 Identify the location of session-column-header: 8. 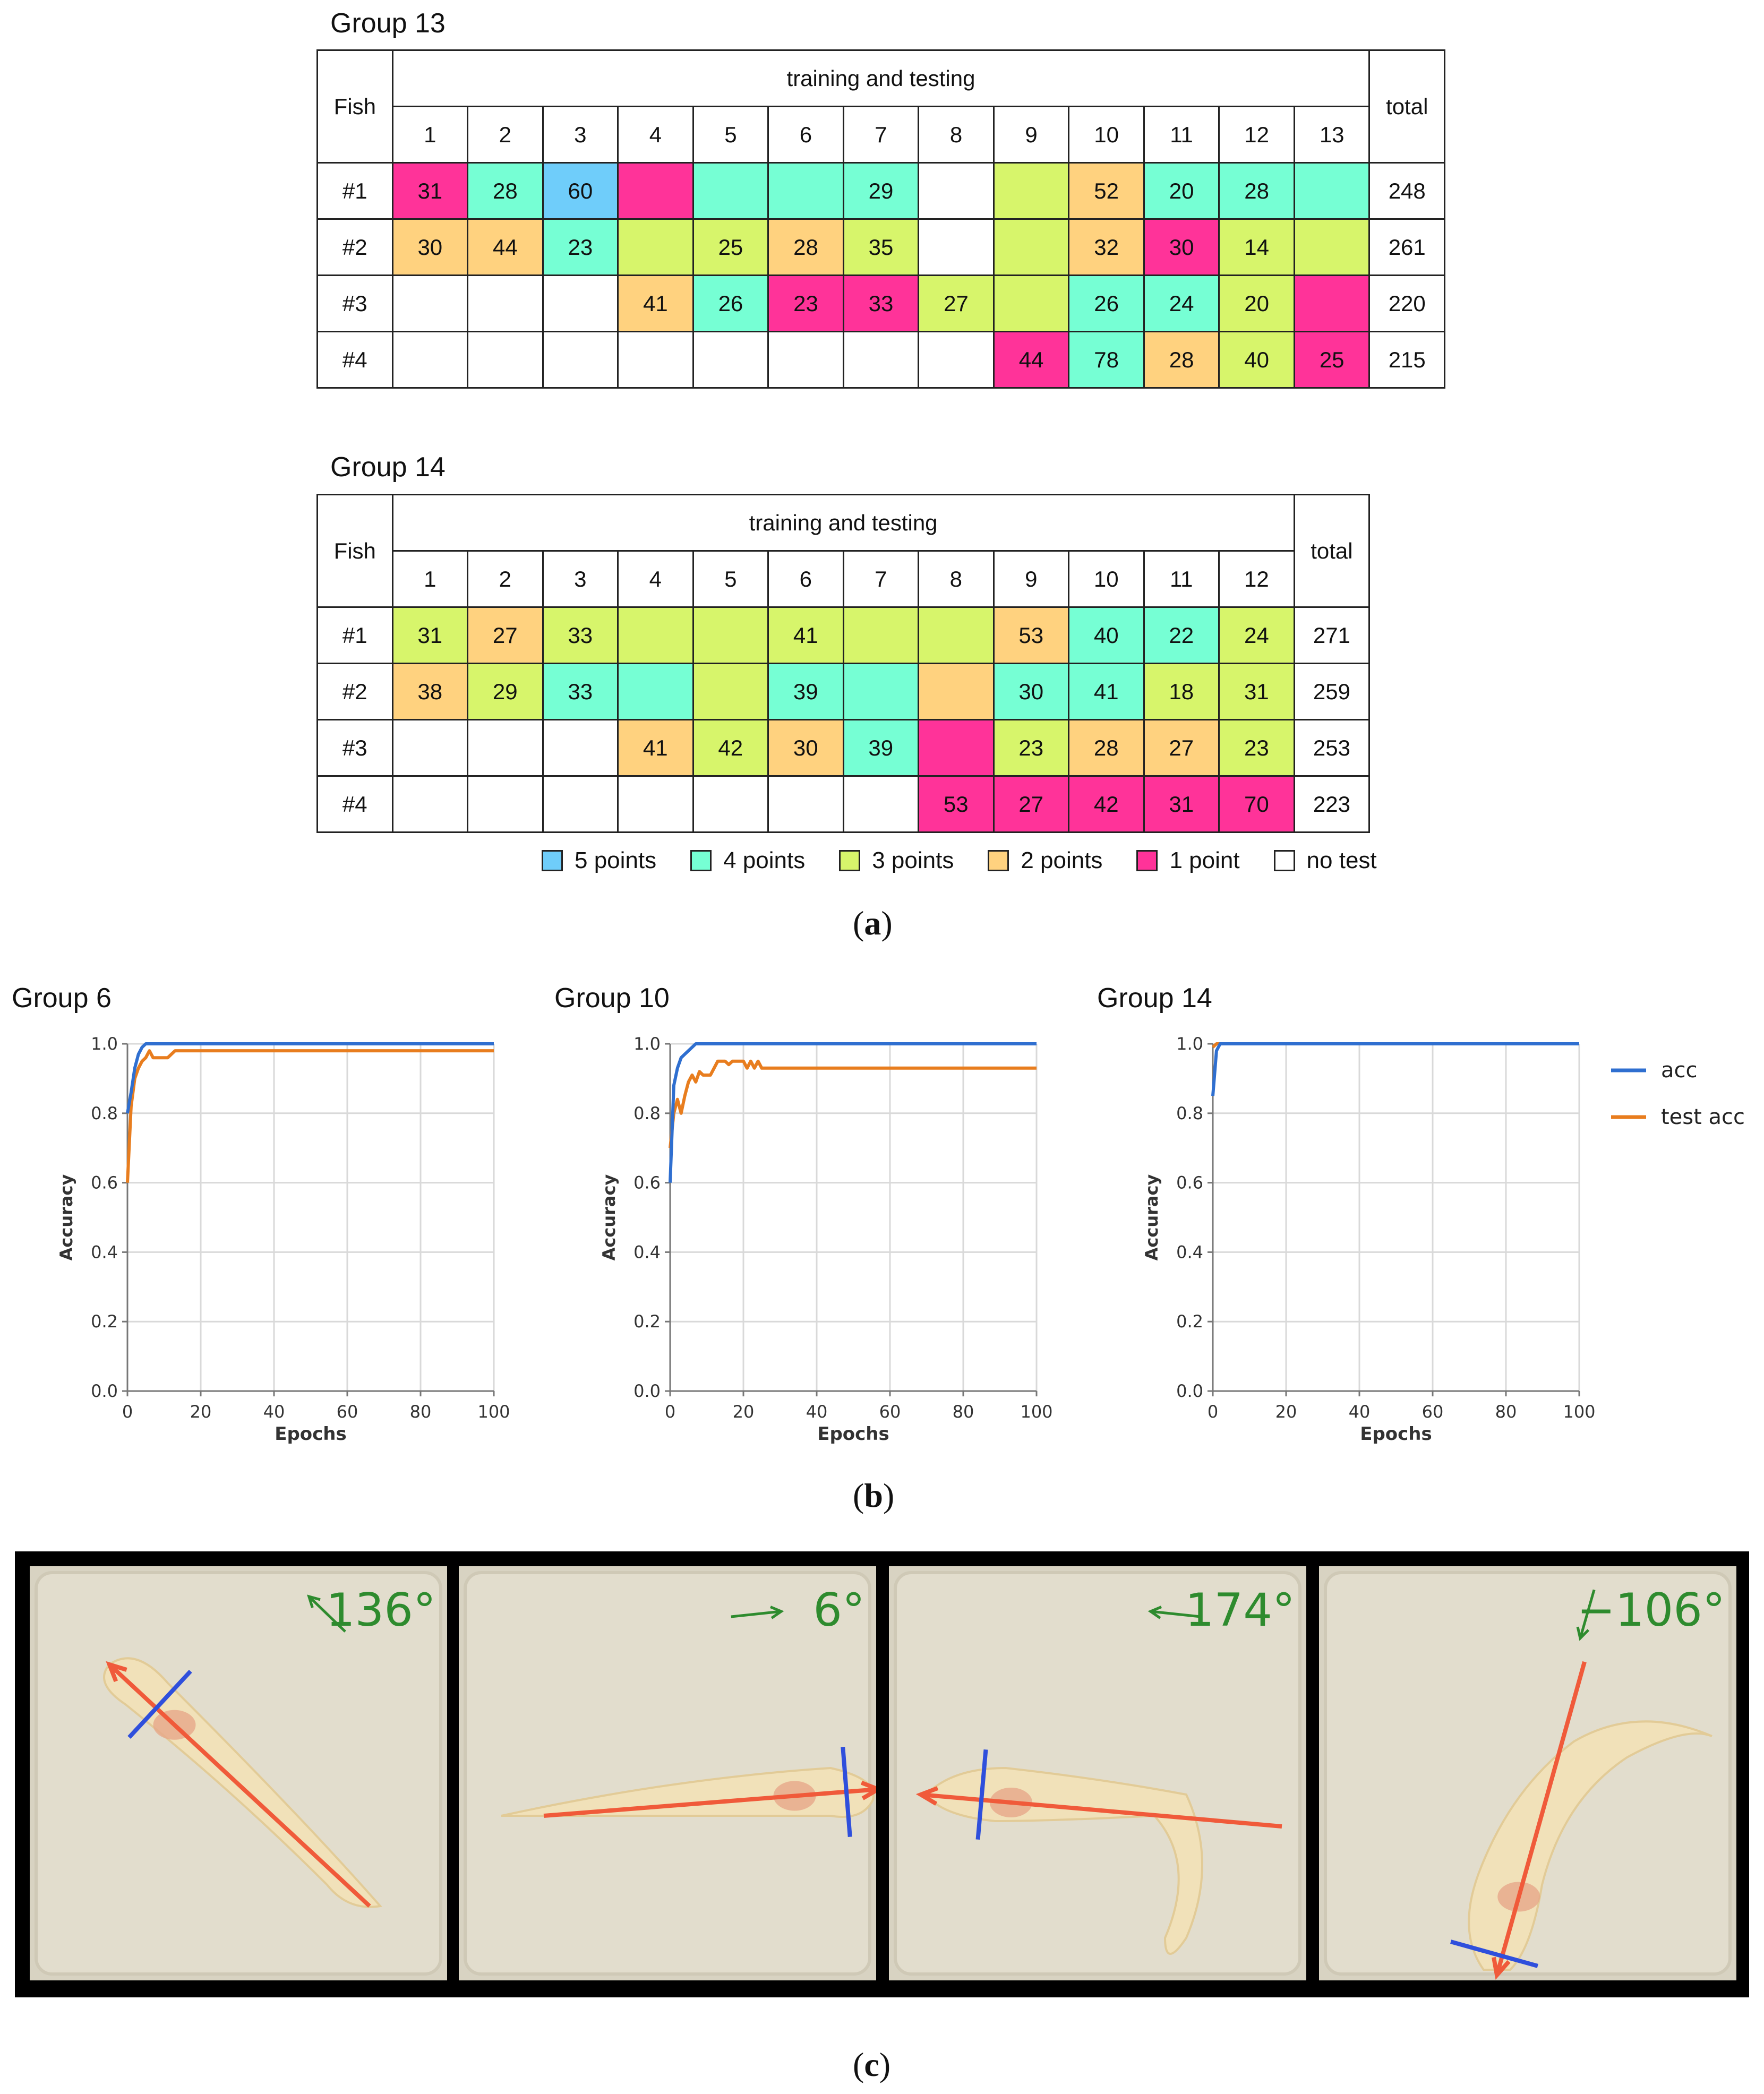
(956, 135).